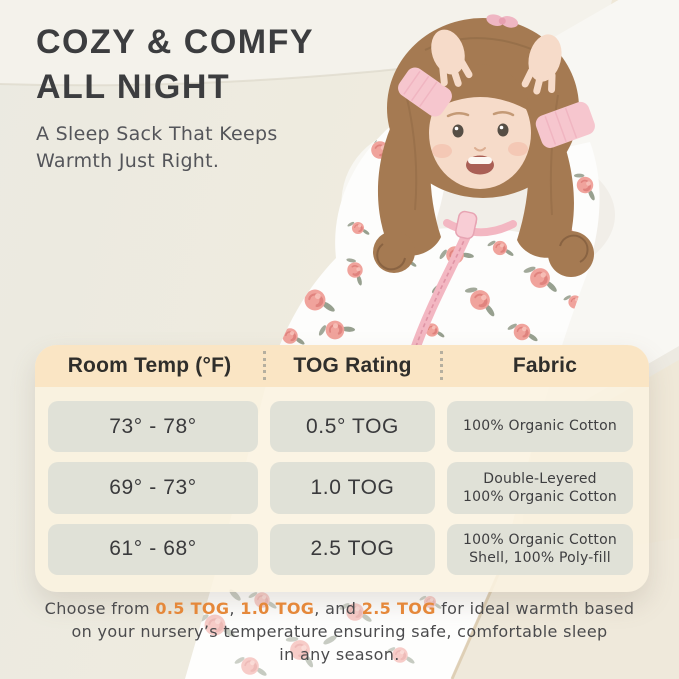 The image size is (679, 679). Describe the element at coordinates (352, 549) in the screenshot. I see `tog-cell: 2.5 TOG` at that location.